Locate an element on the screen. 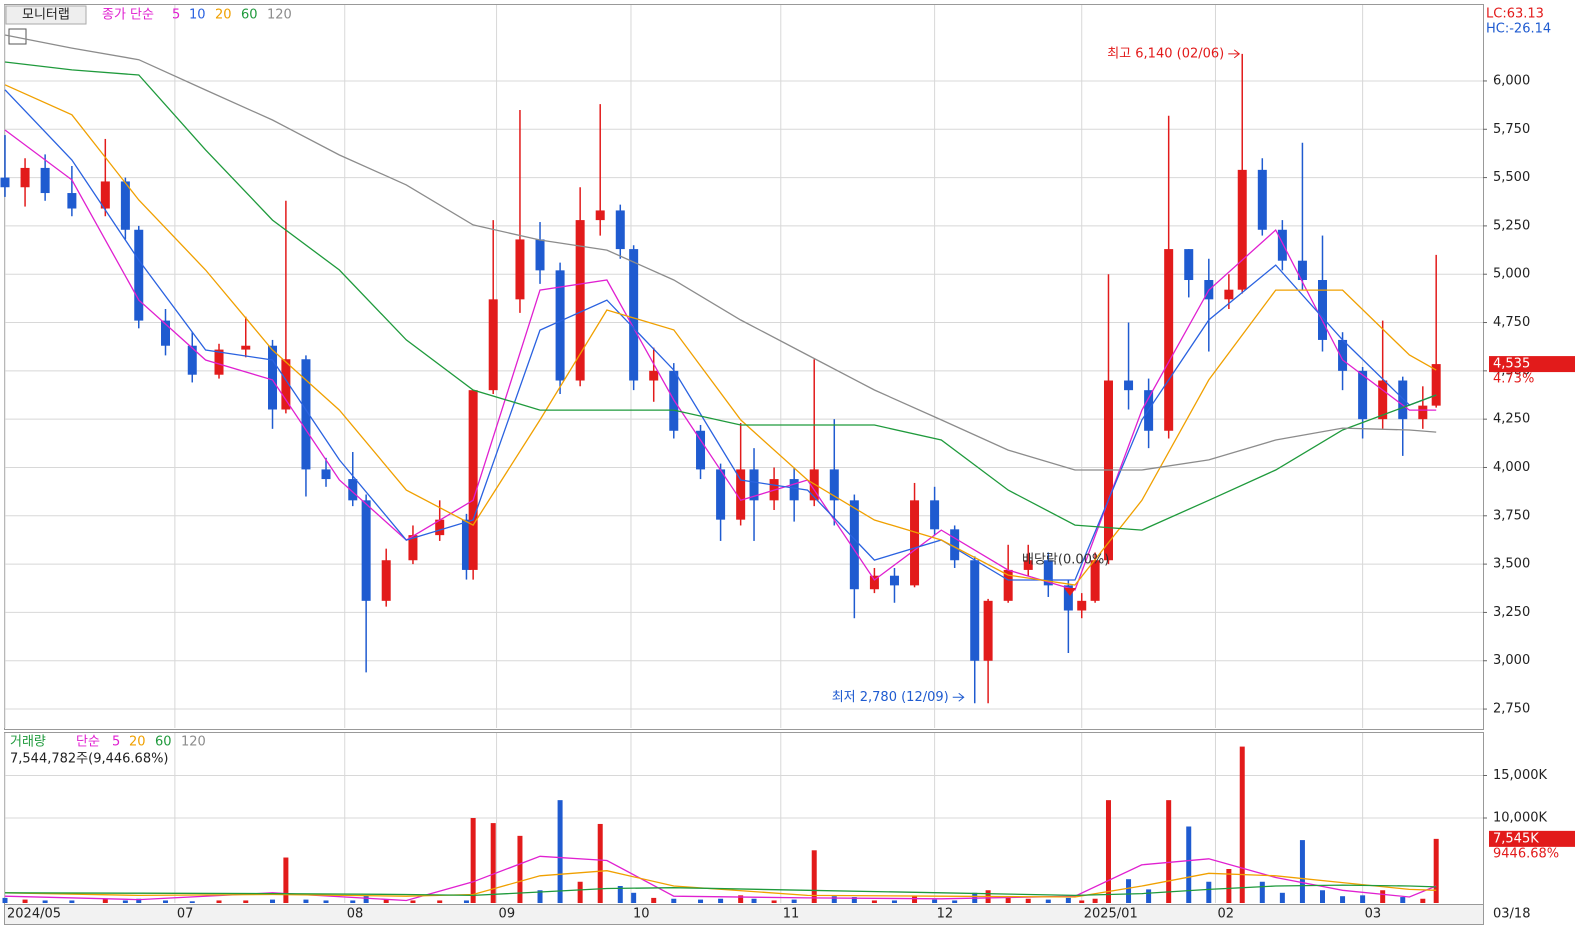  y-tick-label: 4,750 is located at coordinates (1511, 322).